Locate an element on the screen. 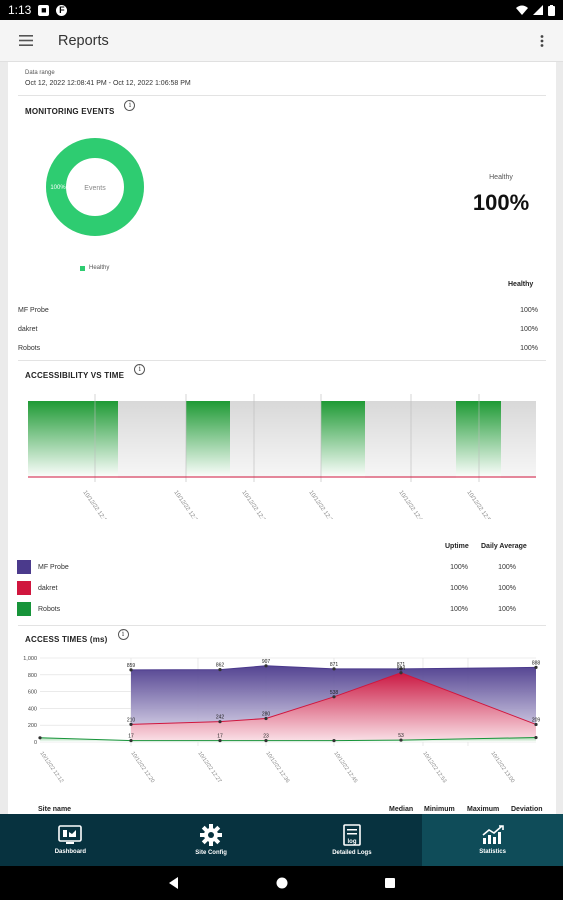 The image size is (563, 900). monitoring-donut: Events 100% is located at coordinates (95, 187).